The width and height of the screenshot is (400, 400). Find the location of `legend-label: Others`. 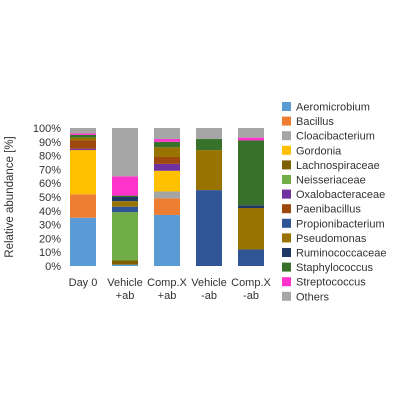

legend-label: Others is located at coordinates (313, 297).